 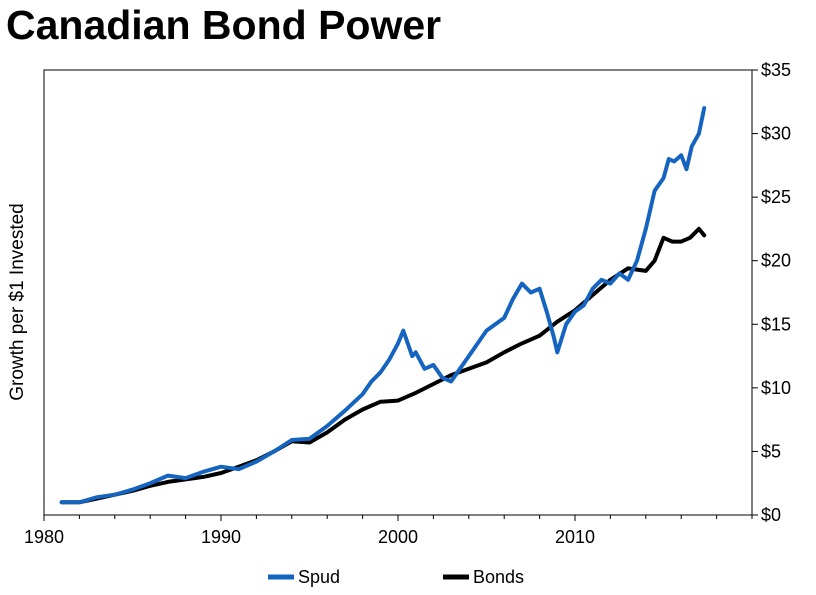 I want to click on legend-label: Bonds, so click(x=498, y=577).